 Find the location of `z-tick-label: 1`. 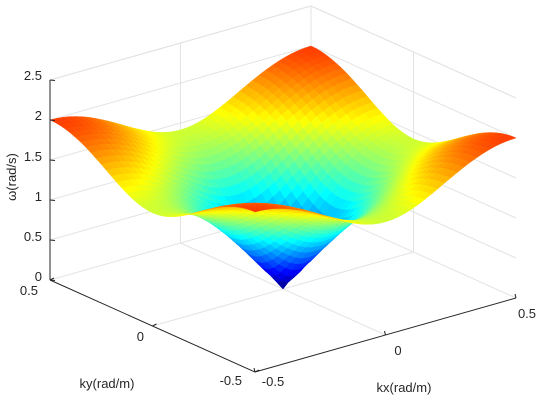

z-tick-label: 1 is located at coordinates (38, 196).